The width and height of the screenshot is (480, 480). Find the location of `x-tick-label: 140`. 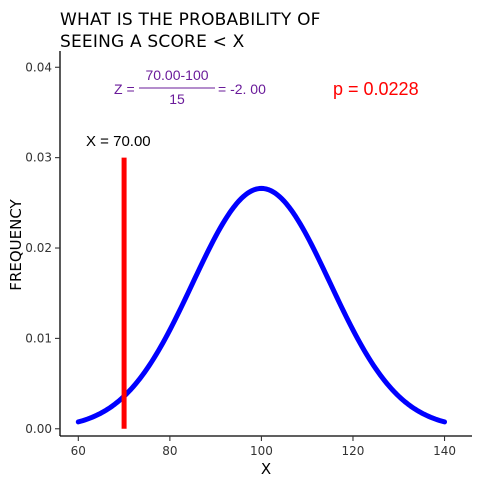

x-tick-label: 140 is located at coordinates (444, 451).